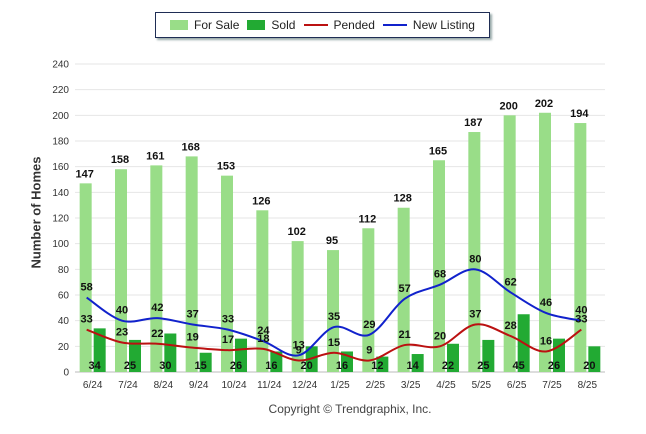  What do you see at coordinates (473, 123) in the screenshot?
I see `data-label-for-sale: 187` at bounding box center [473, 123].